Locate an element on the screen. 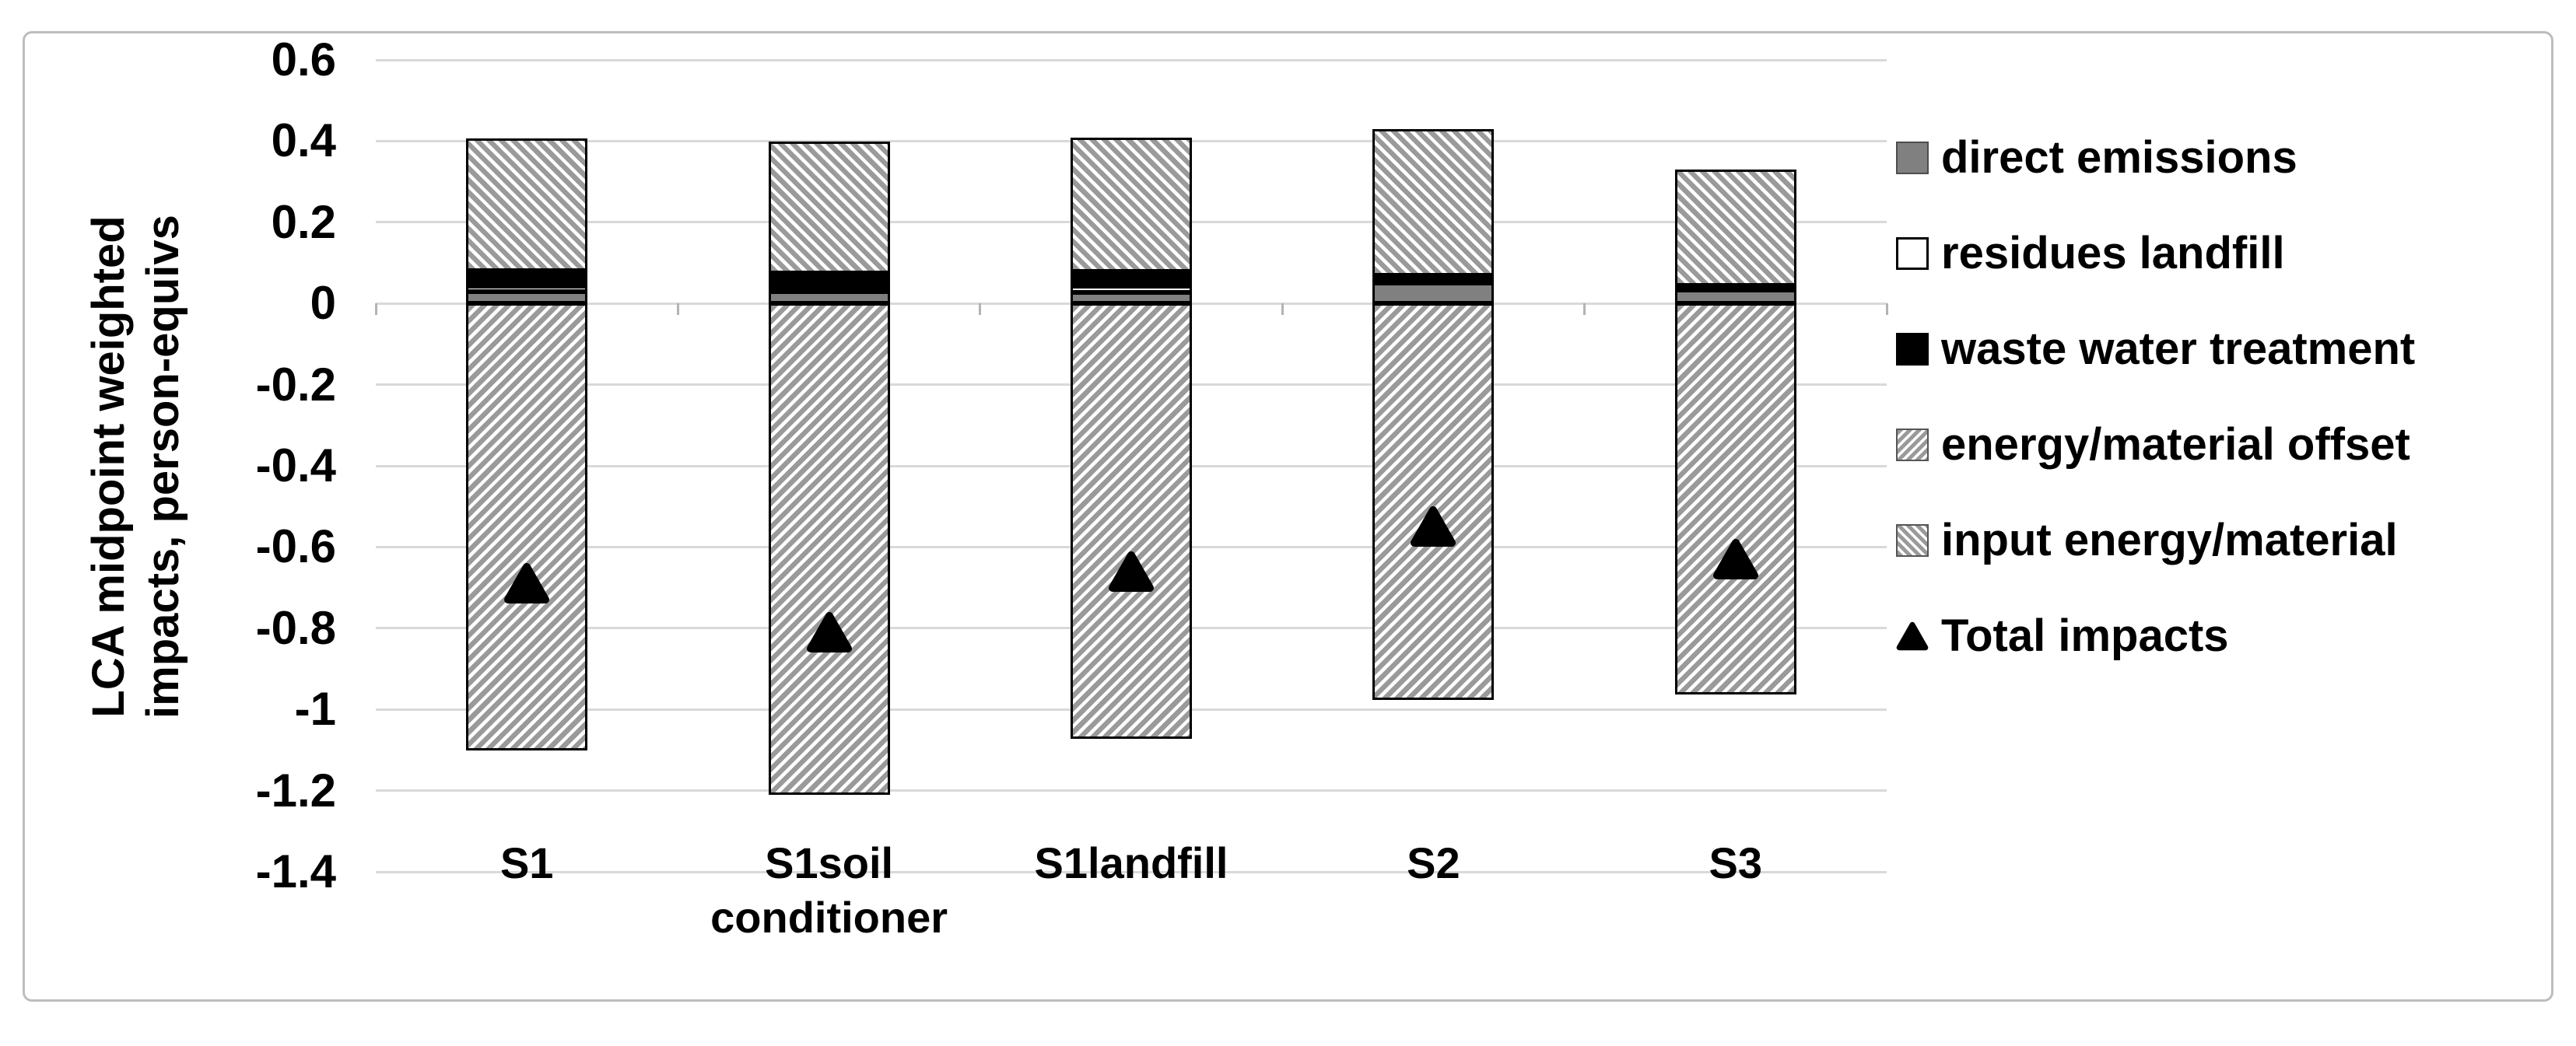 This screenshot has width=2576, height=1046. x-axis-category-label: S1 is located at coordinates (527, 862).